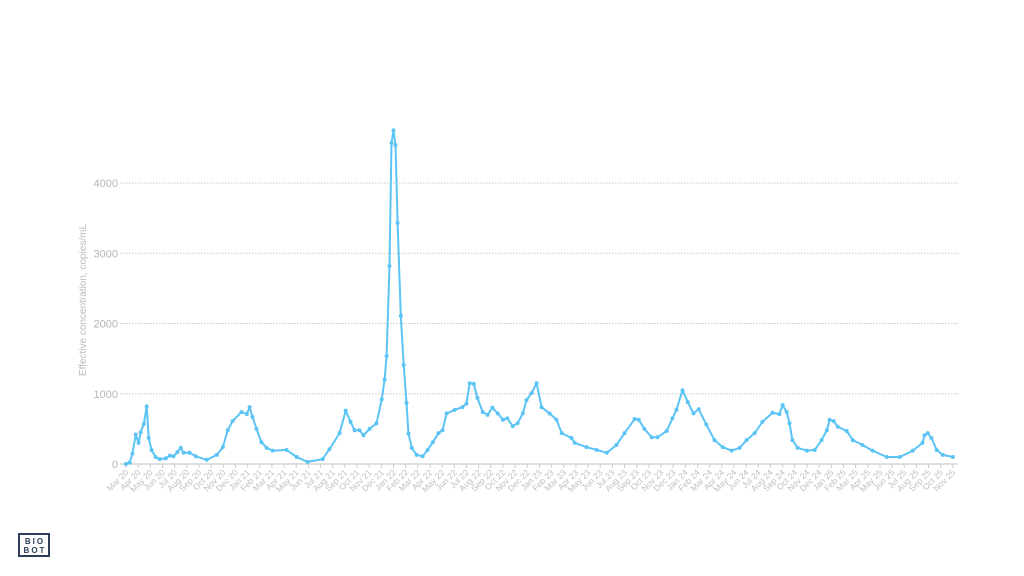  I want to click on y-tick-label: 4000, so click(106, 184).